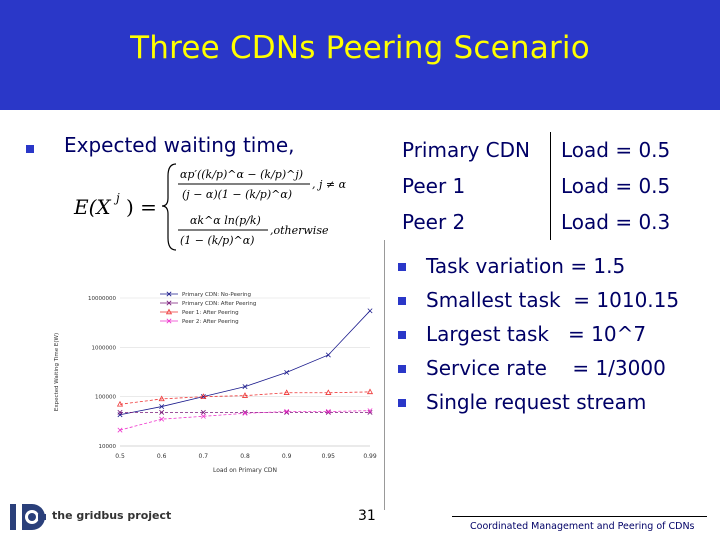 The width and height of the screenshot is (720, 540). I want to click on x-tick-label: 0.6, so click(162, 456).